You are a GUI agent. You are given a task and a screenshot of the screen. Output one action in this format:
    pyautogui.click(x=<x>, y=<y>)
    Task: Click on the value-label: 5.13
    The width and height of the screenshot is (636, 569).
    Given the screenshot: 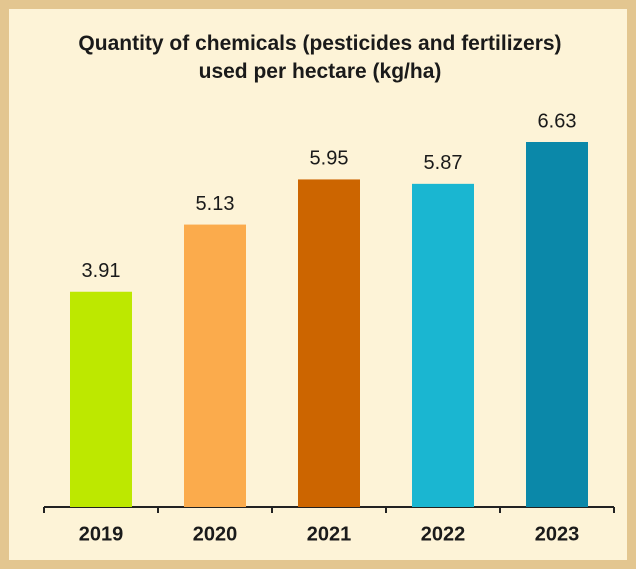 What is the action you would take?
    pyautogui.click(x=215, y=204)
    